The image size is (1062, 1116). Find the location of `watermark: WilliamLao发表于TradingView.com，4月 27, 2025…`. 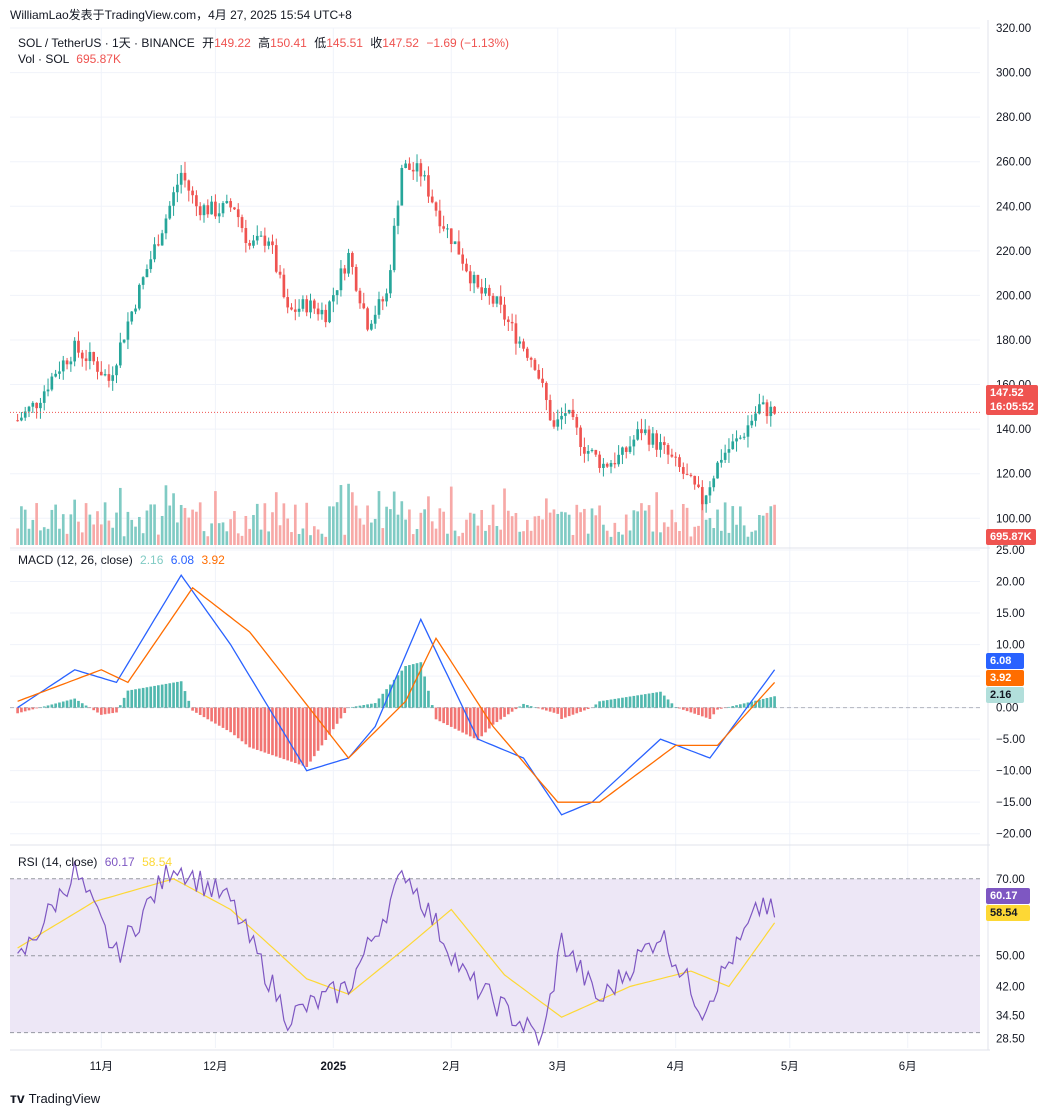

watermark: WilliamLao发表于TradingView.com，4月 27, 2025… is located at coordinates (181, 15).